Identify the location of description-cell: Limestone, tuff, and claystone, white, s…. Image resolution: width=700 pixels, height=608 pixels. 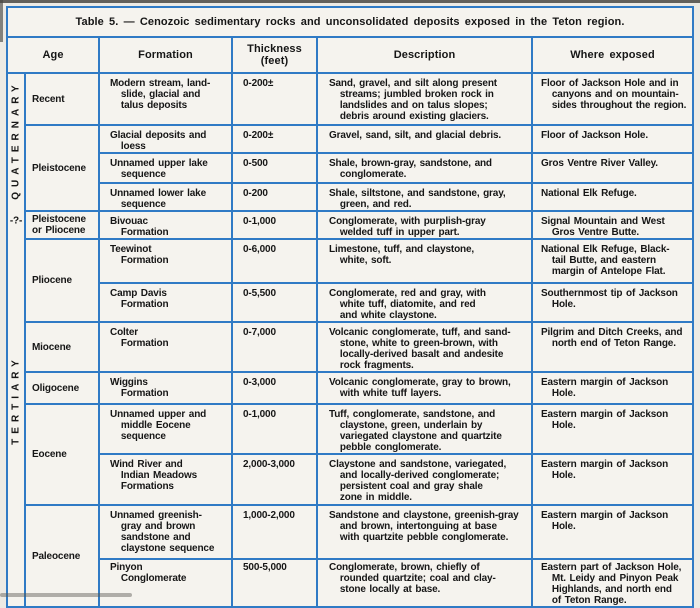
(424, 261).